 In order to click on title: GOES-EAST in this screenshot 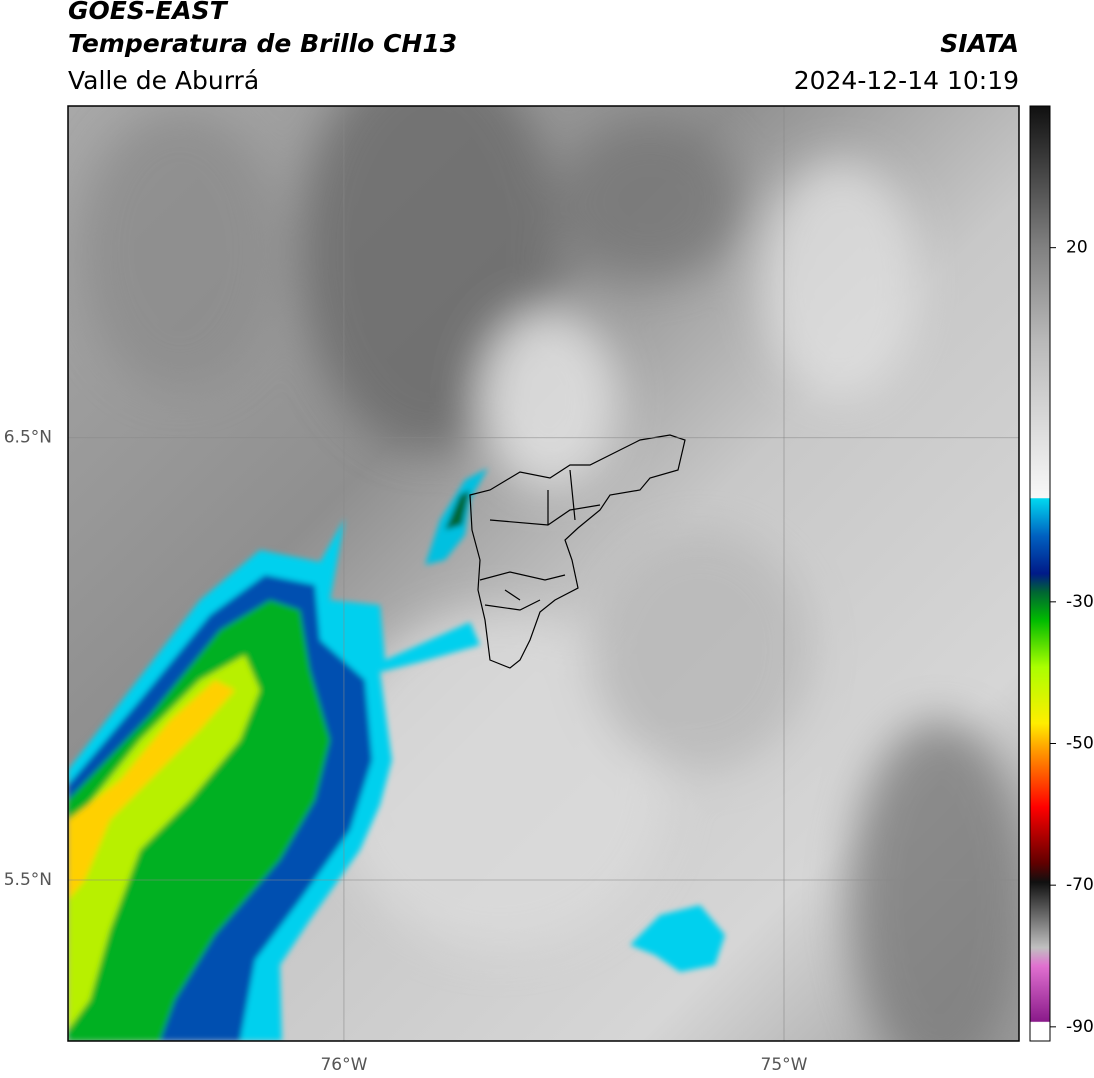, I will do `click(148, 12)`.